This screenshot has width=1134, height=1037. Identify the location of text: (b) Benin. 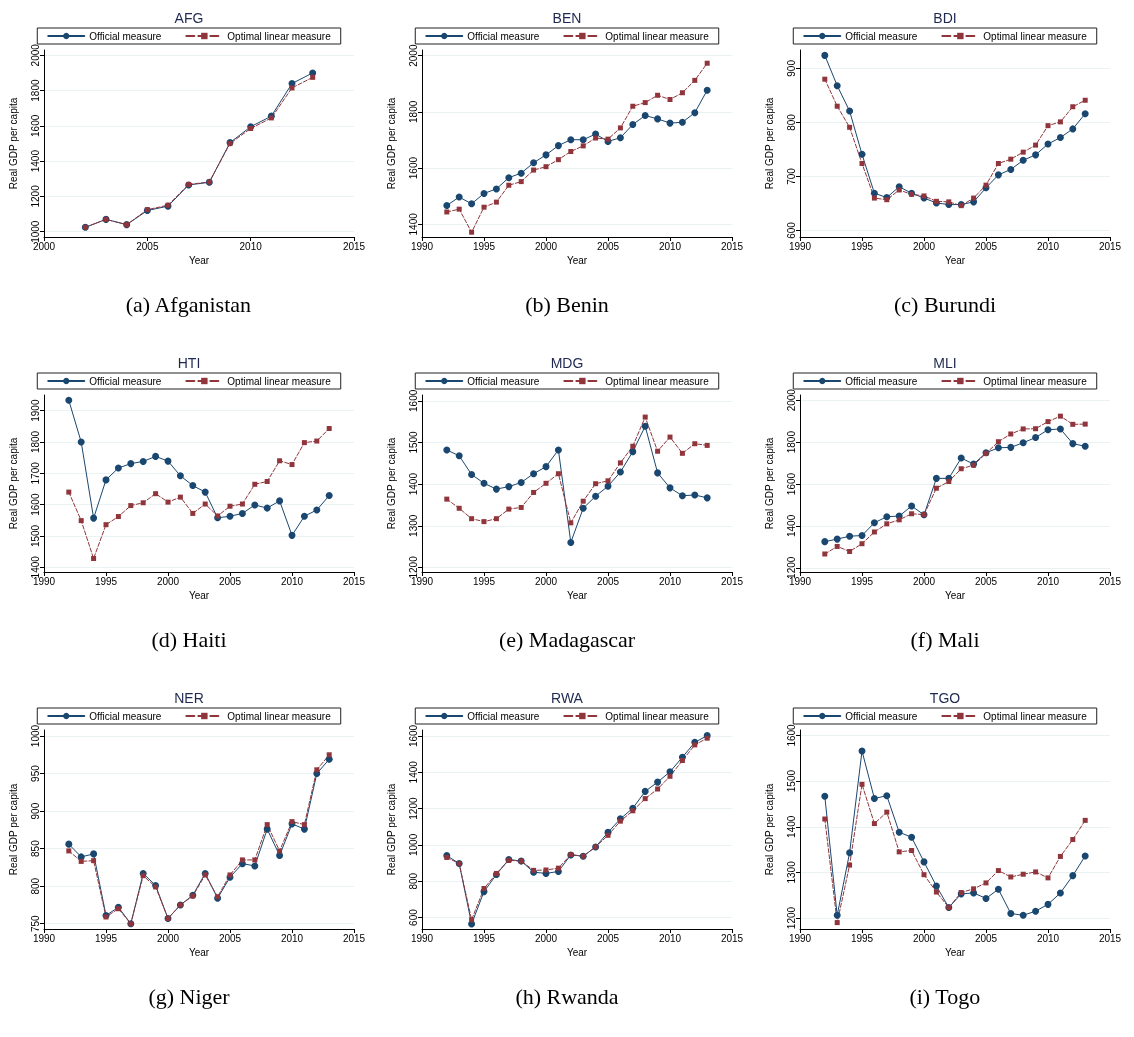
(567, 304).